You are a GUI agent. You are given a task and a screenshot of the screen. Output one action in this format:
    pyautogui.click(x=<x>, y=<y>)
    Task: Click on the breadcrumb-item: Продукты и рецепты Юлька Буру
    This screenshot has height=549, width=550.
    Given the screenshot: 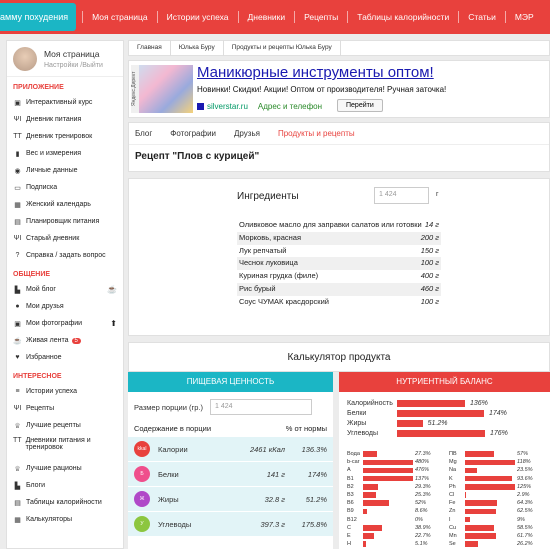 What is the action you would take?
    pyautogui.click(x=282, y=48)
    